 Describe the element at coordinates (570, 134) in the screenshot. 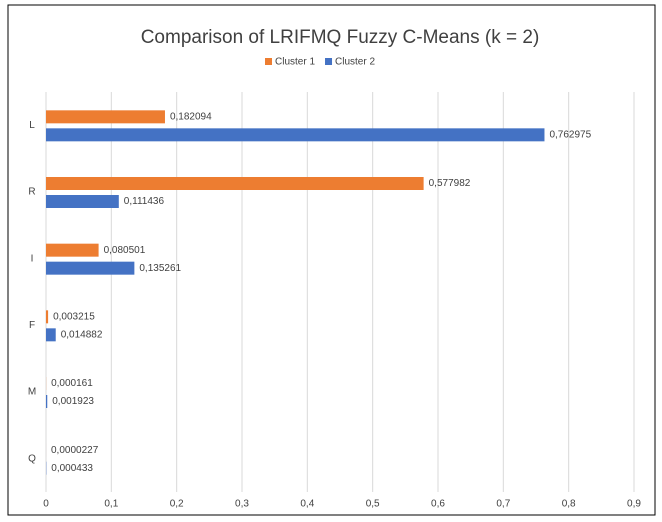

I see `data-label: 0,762975` at that location.